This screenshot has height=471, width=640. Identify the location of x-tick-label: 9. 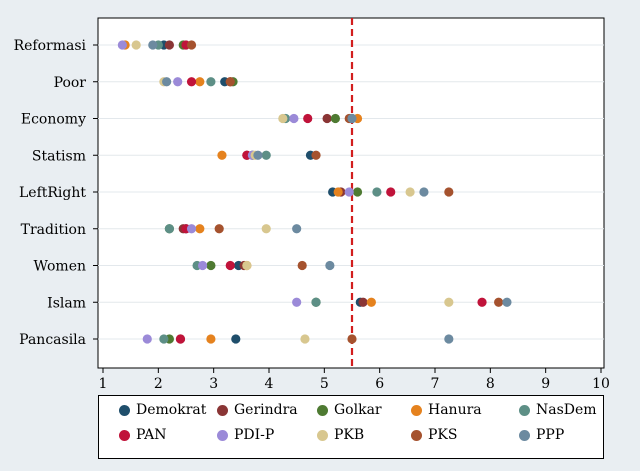
(545, 384).